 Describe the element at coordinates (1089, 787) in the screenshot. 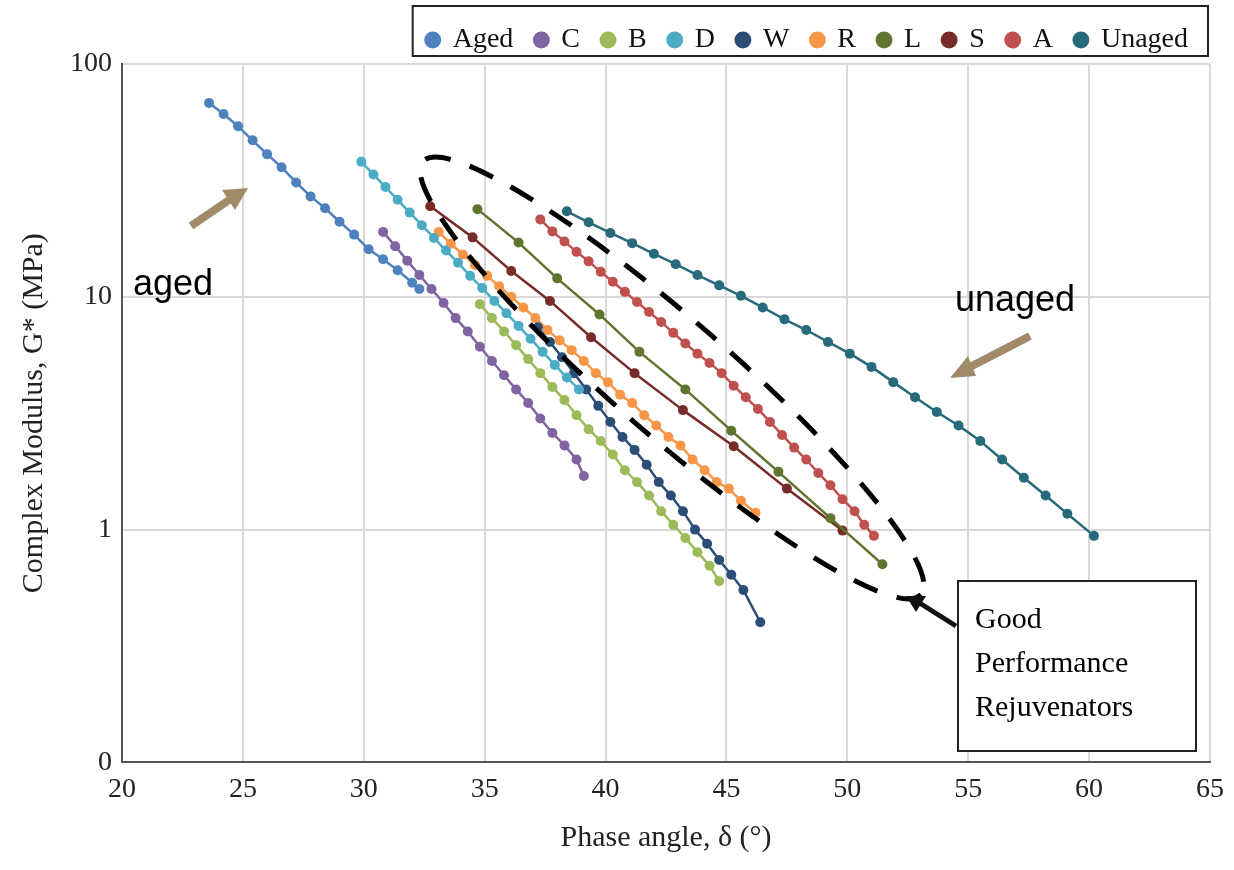

I see `x-tick-label: 60` at that location.